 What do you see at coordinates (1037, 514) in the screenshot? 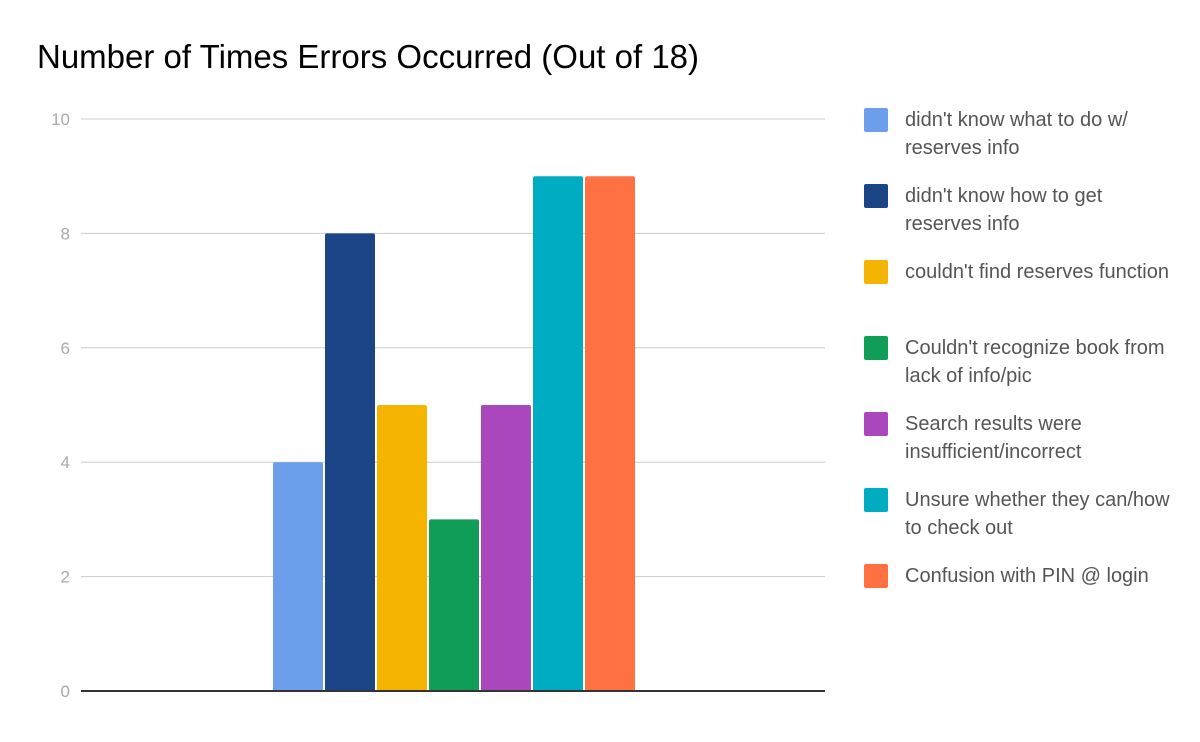
I see `legend-label: Unsure whether they can/how to check out` at bounding box center [1037, 514].